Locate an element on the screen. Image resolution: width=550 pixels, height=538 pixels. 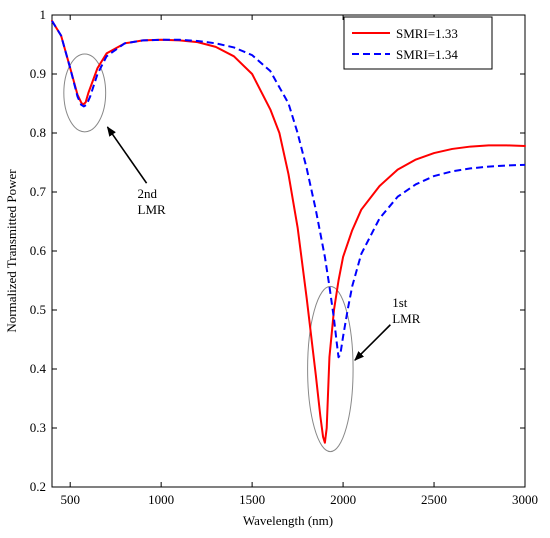
second-lmr-label: LMR is located at coordinates (152, 209).